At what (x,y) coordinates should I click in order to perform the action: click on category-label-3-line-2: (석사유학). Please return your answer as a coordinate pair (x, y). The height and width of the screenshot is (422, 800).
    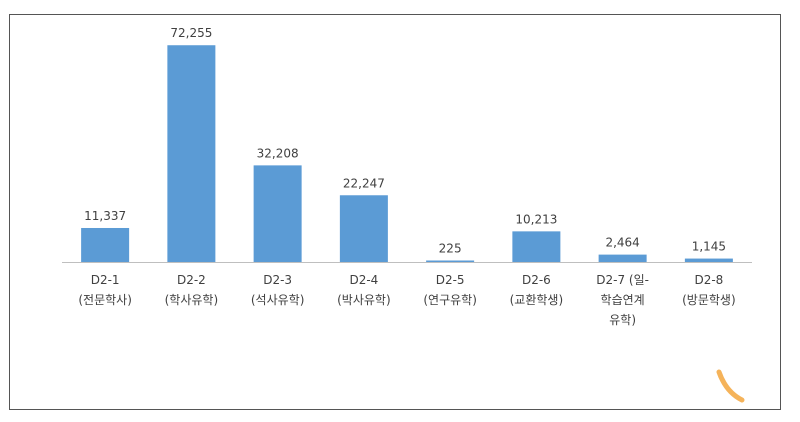
    Looking at the image, I should click on (278, 300).